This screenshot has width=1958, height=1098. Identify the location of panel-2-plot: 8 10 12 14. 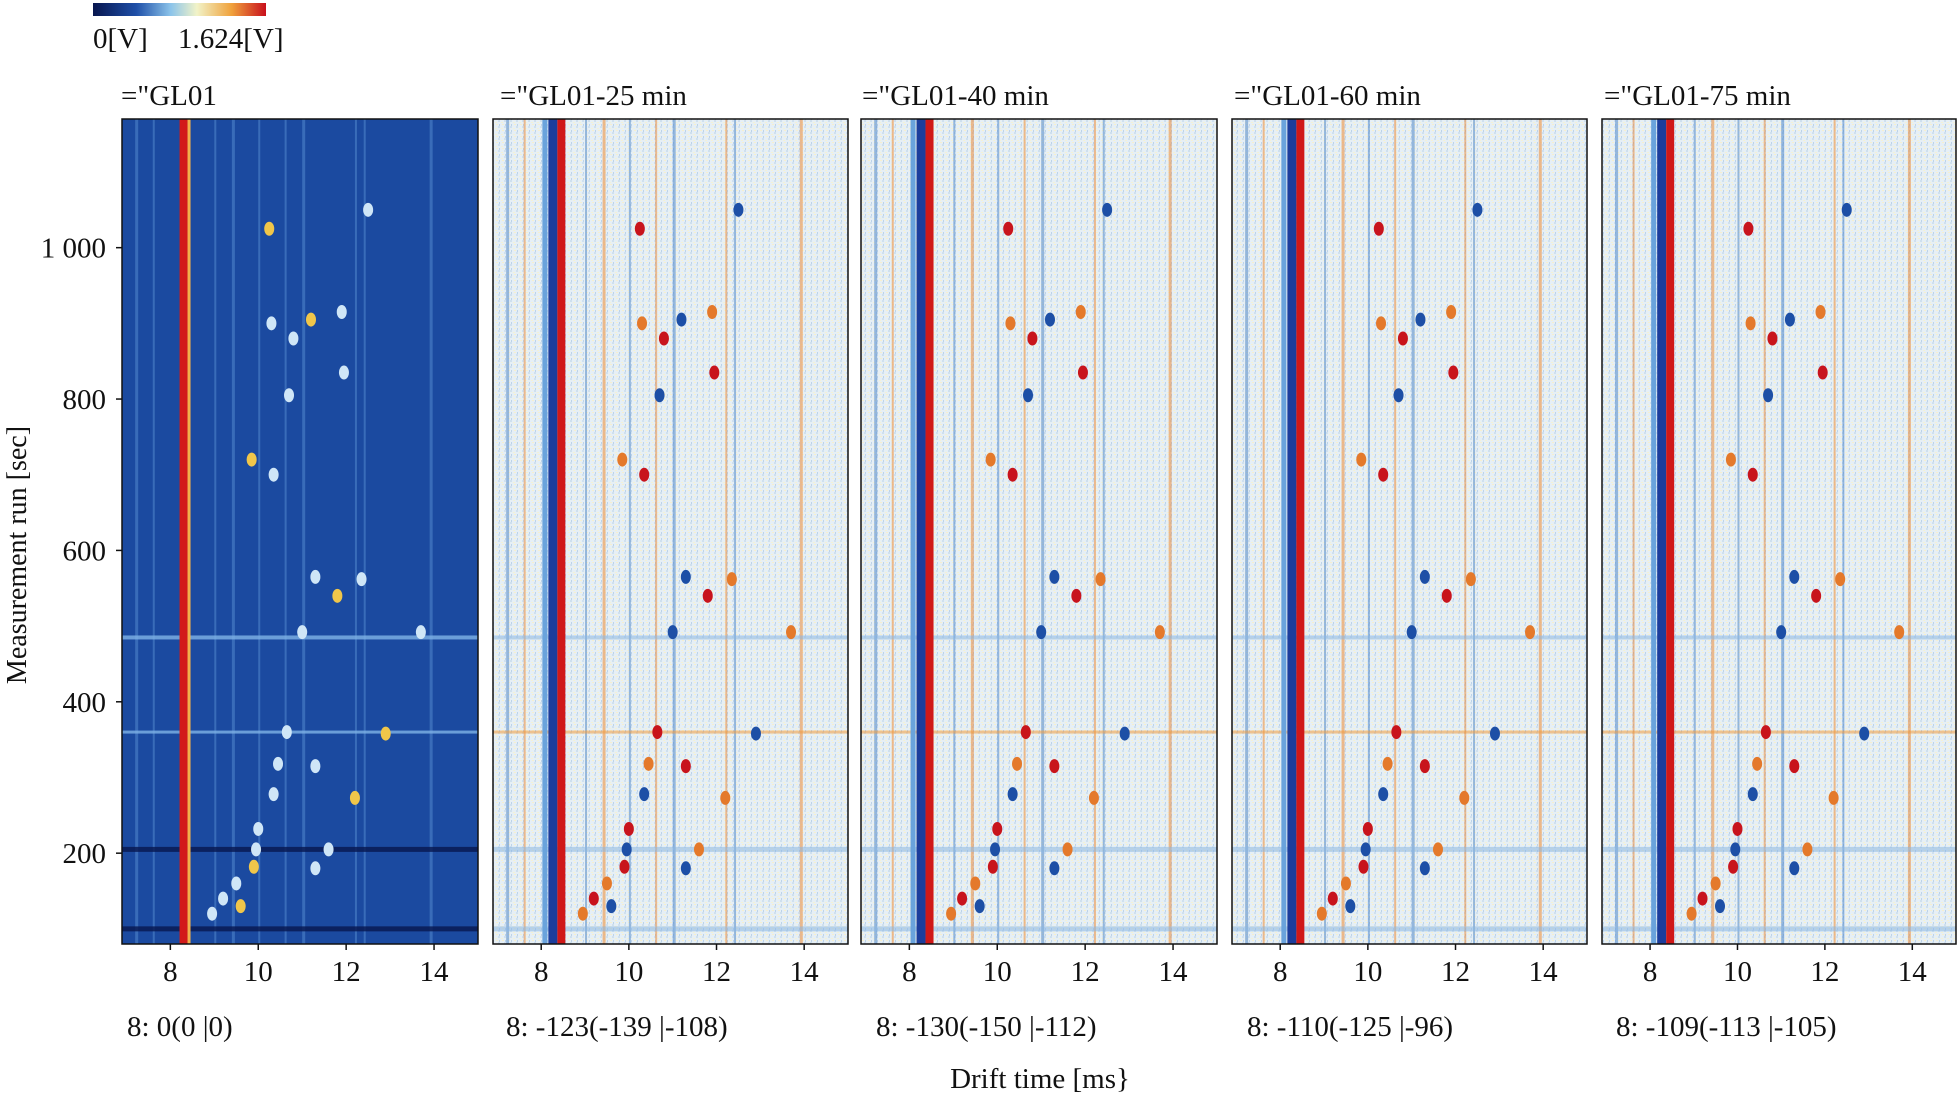
(670, 553).